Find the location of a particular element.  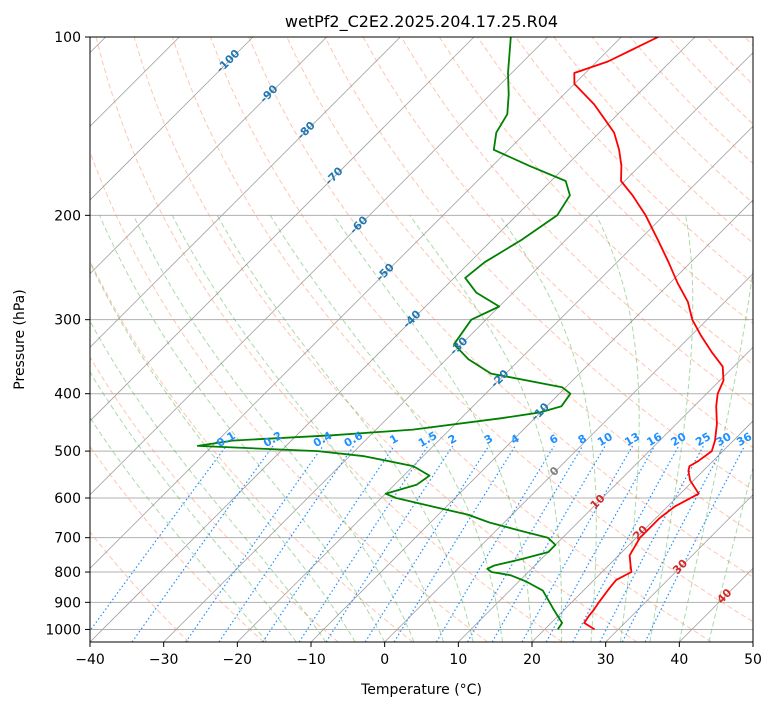

x-tick-label: 50 is located at coordinates (753, 660).